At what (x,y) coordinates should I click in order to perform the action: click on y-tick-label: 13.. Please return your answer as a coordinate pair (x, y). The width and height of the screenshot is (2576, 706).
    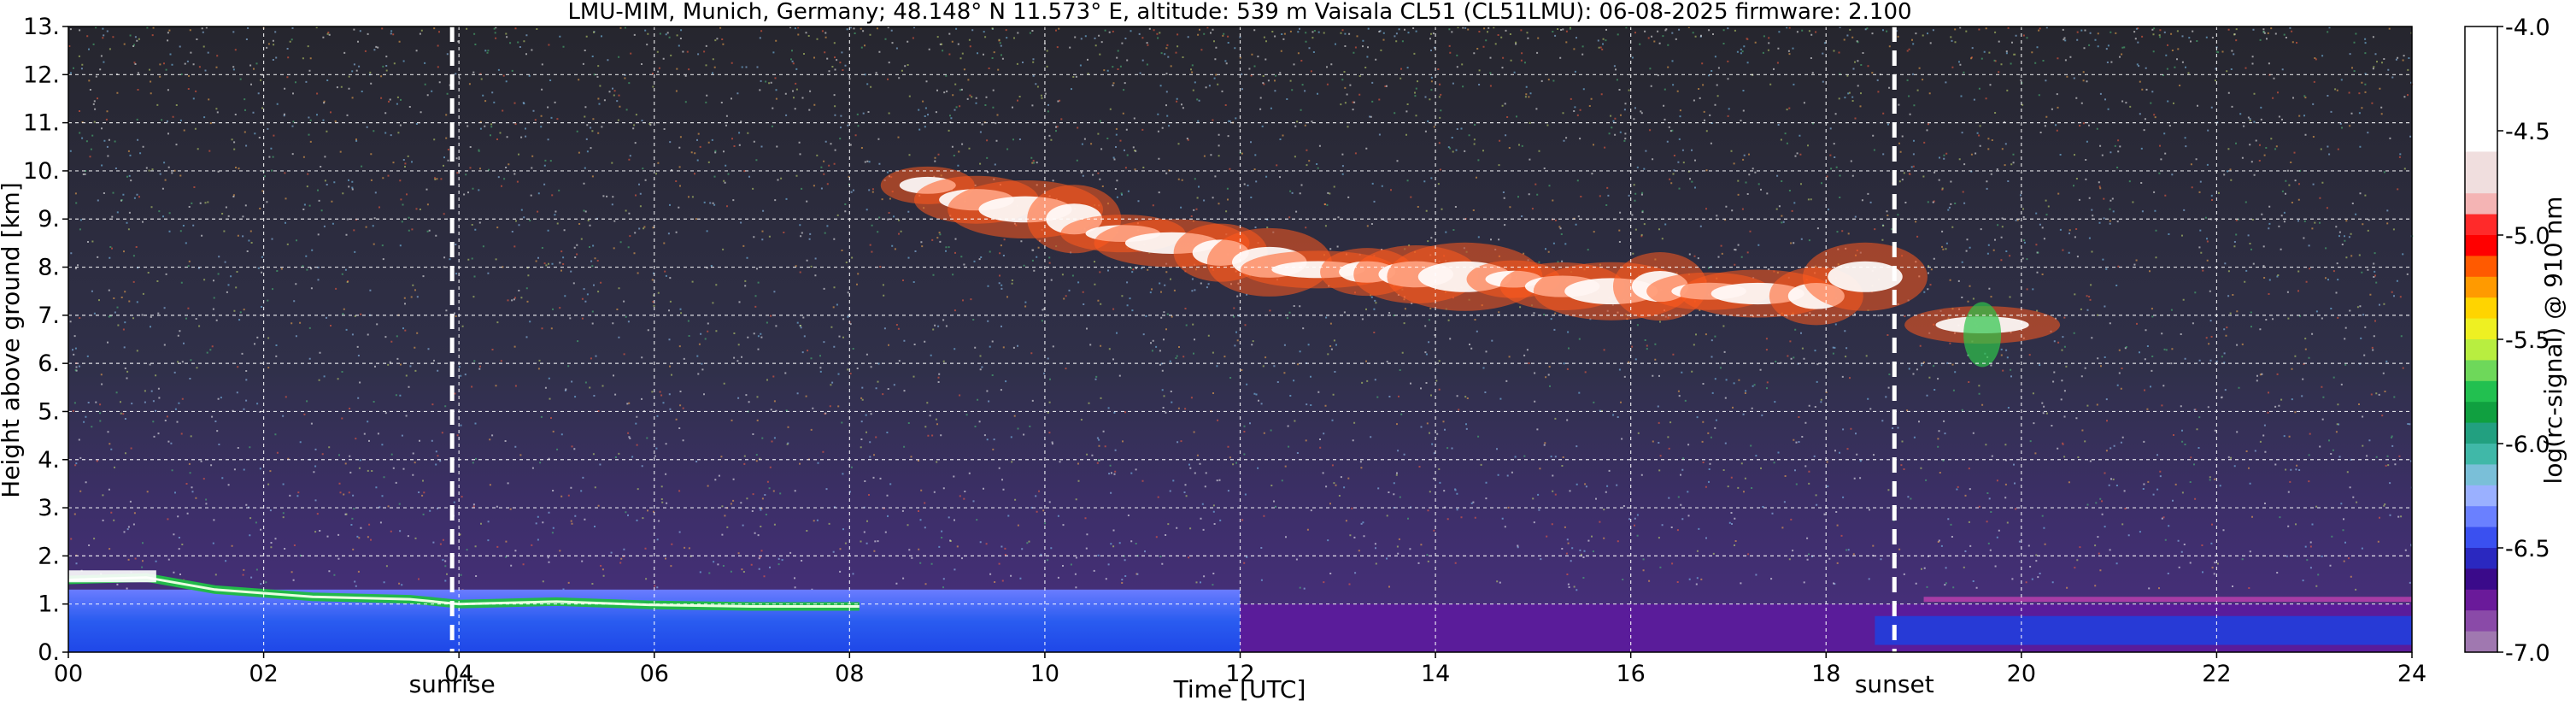
    Looking at the image, I should click on (41, 27).